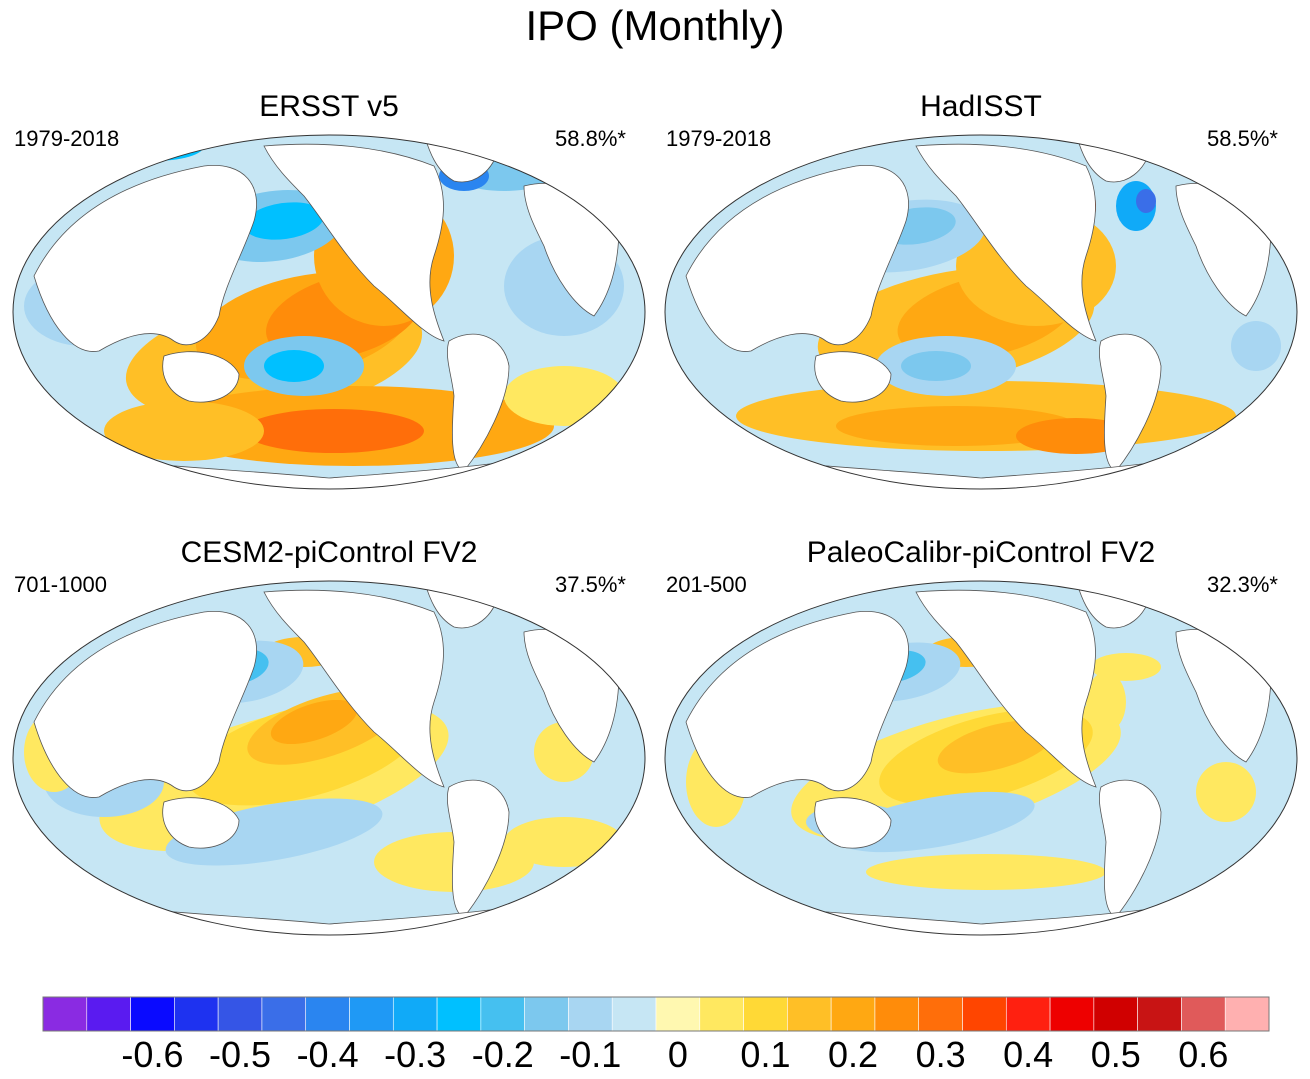 This screenshot has width=1310, height=1079. Describe the element at coordinates (502, 1054) in the screenshot. I see `colorbar-tick-label: -0.2` at that location.